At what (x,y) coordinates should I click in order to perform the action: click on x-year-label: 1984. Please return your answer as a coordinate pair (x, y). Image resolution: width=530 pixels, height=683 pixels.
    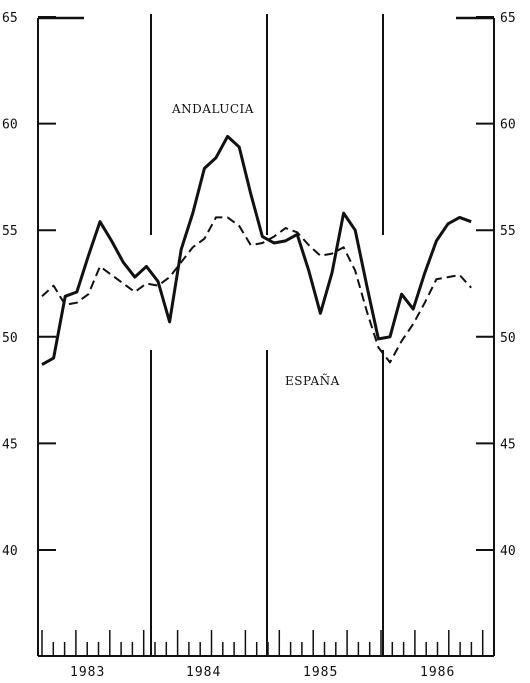
    Looking at the image, I should click on (203, 672).